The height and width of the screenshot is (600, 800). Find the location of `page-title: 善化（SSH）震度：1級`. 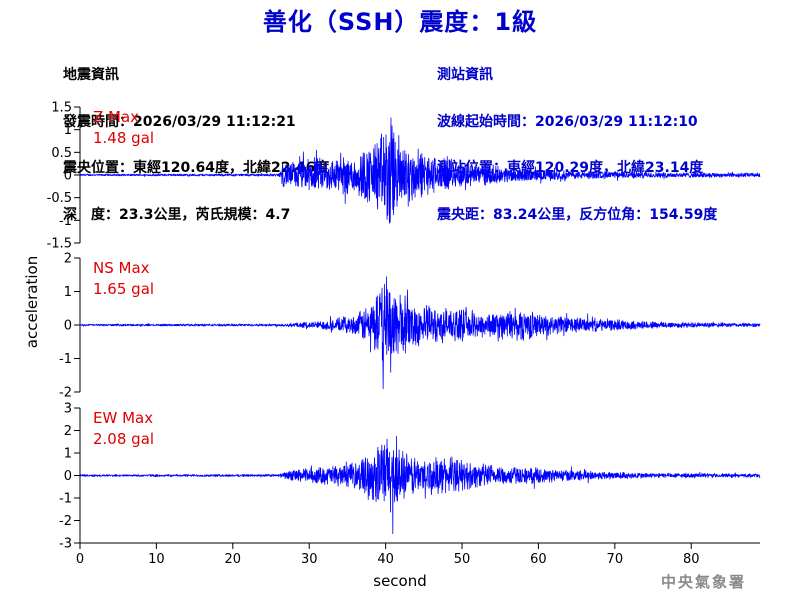

page-title: 善化（SSH）震度：1級 is located at coordinates (400, 22).